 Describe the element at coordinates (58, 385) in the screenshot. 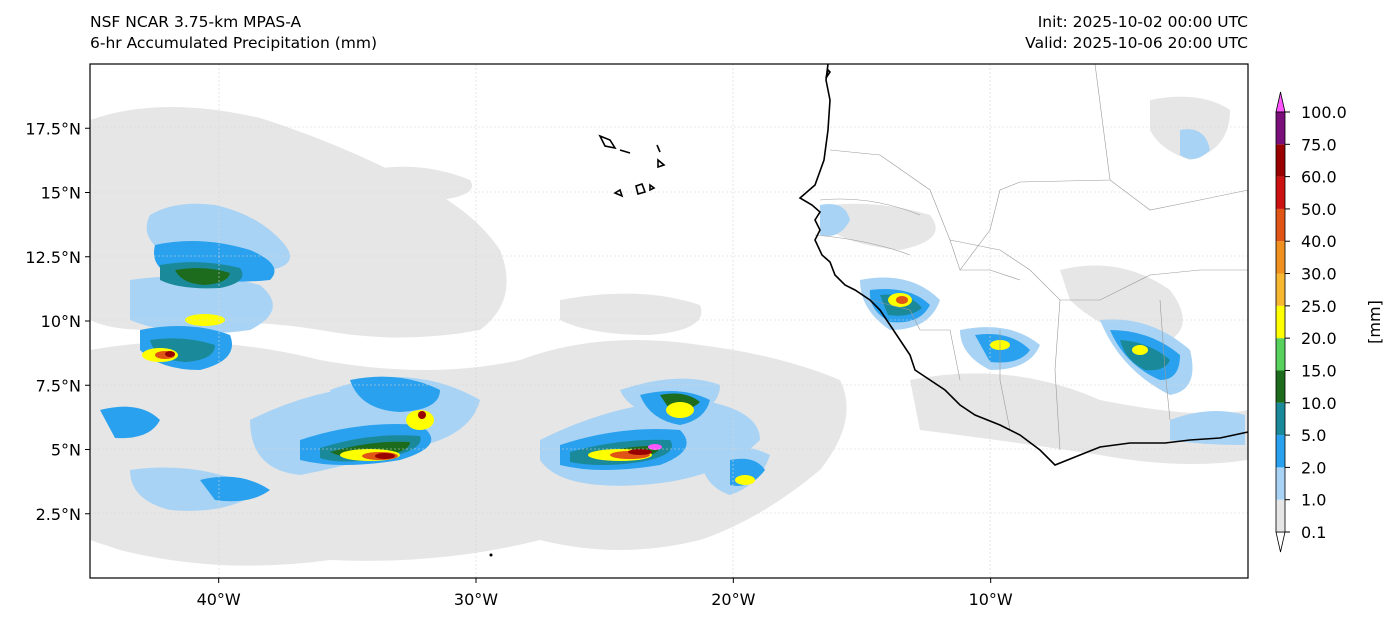

I see `lat-tick-label: 7.5°N` at that location.